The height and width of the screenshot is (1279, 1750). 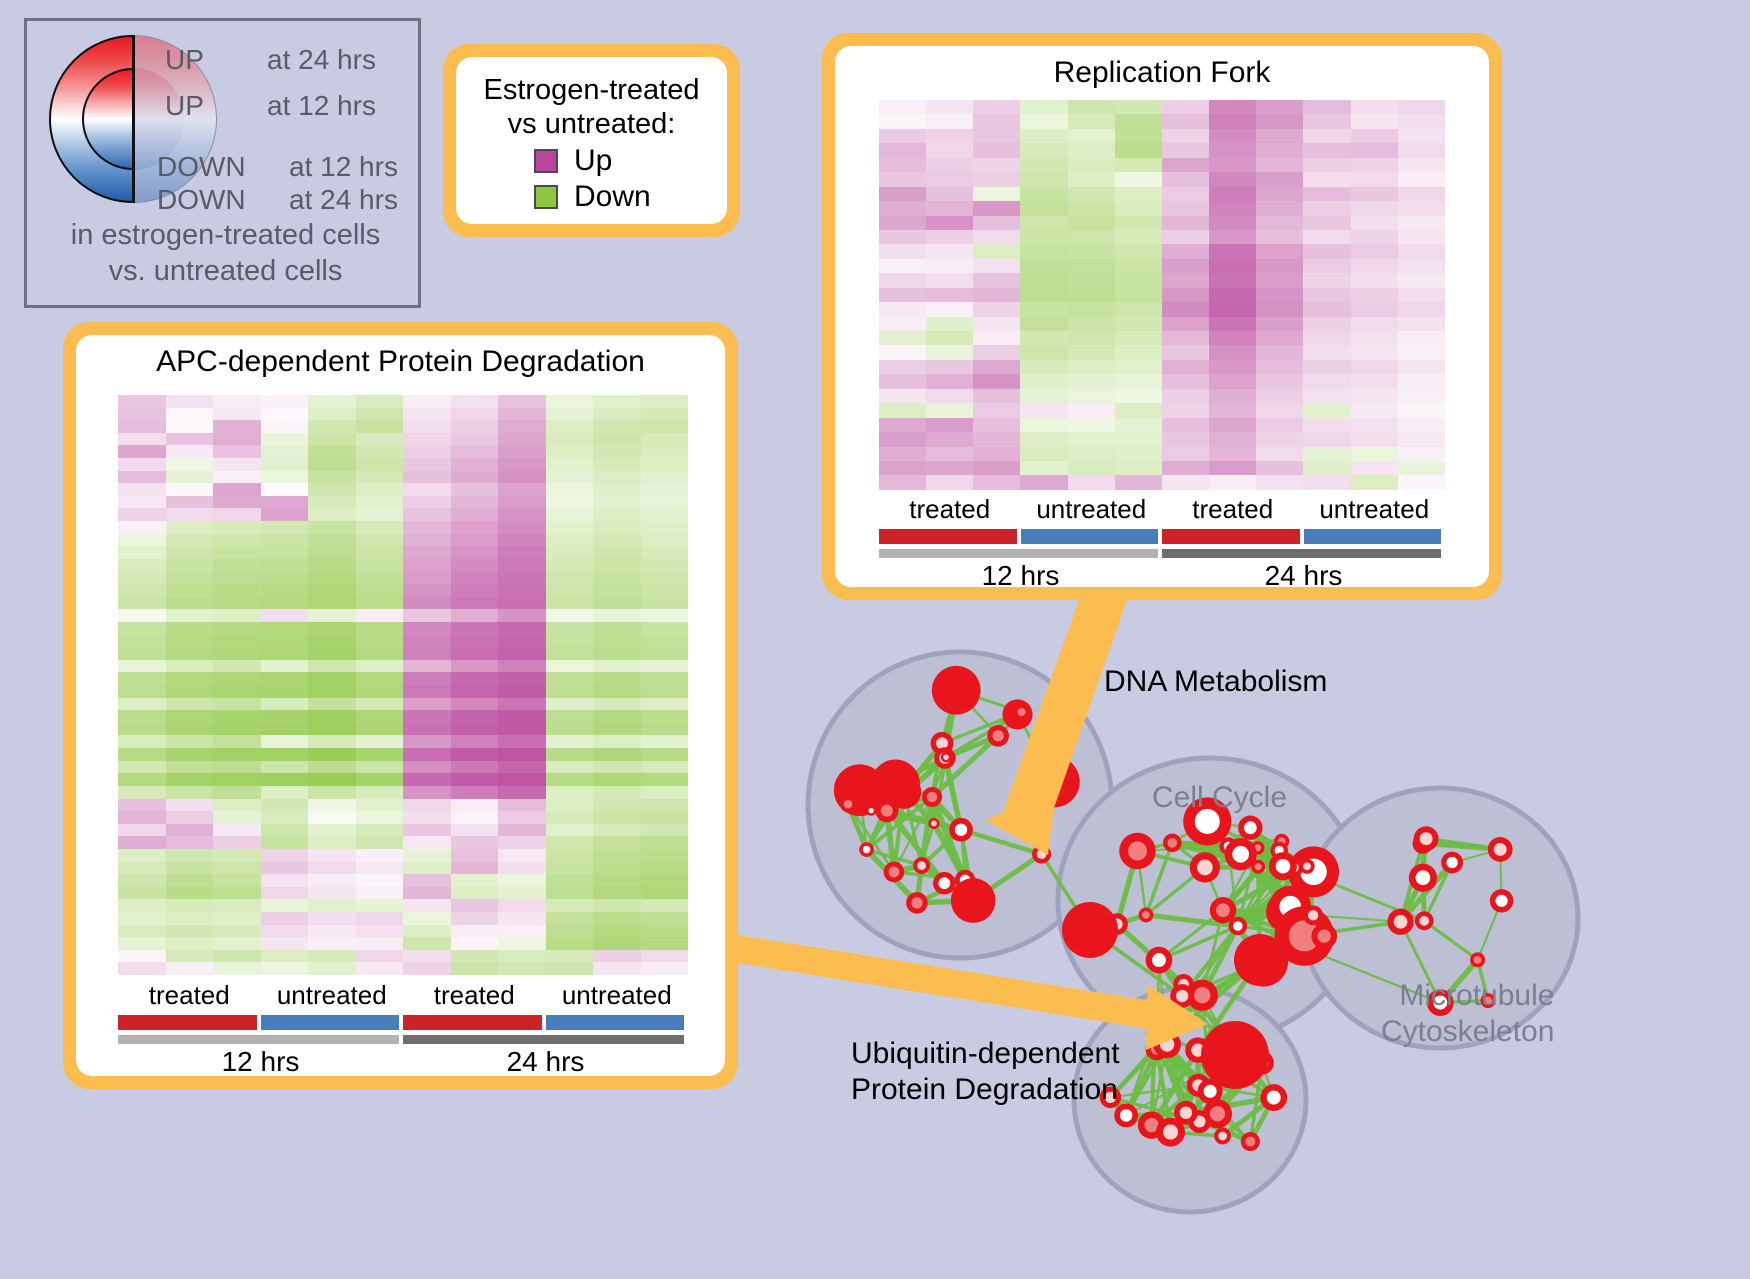 What do you see at coordinates (321, 105) in the screenshot?
I see `key-time-up-12: at 12 hrs` at bounding box center [321, 105].